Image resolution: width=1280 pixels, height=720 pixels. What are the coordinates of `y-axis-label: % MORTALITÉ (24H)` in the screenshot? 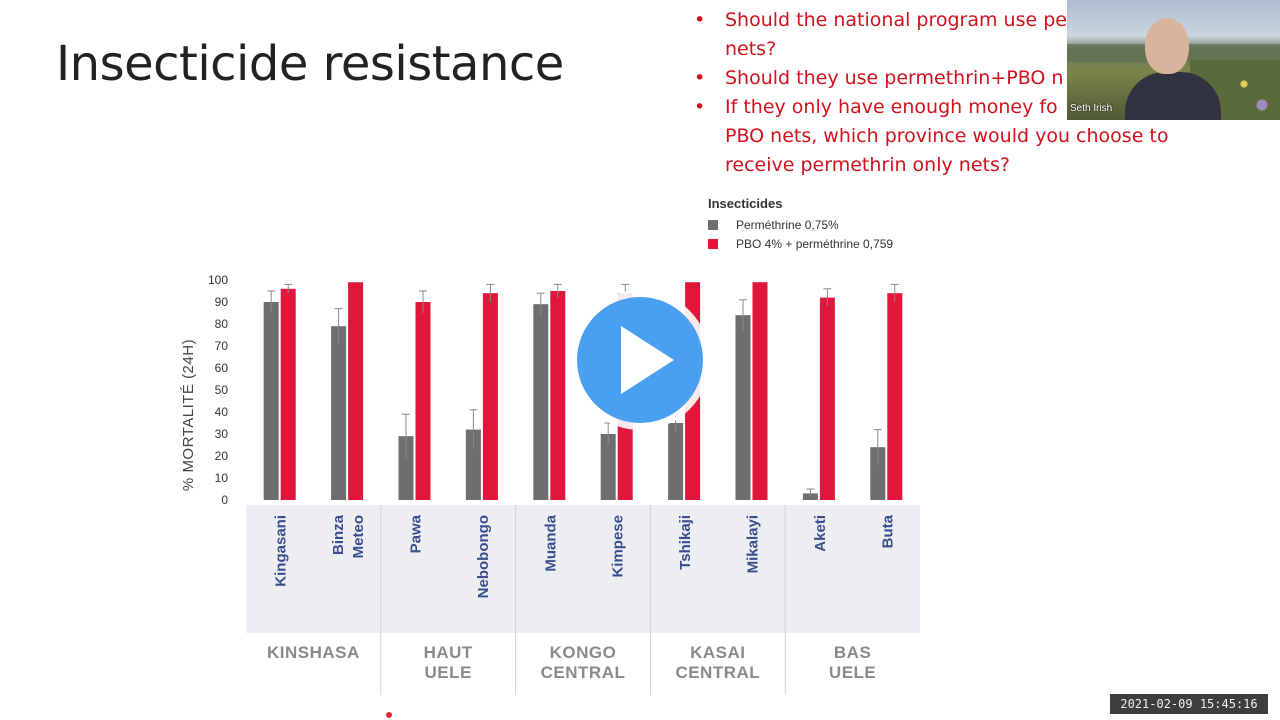 It's located at (188, 415).